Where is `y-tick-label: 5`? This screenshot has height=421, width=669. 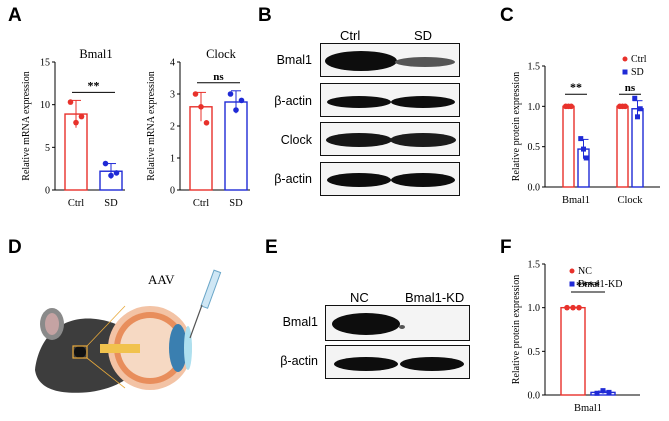
y-tick-label: 5 is located at coordinates (47, 148).